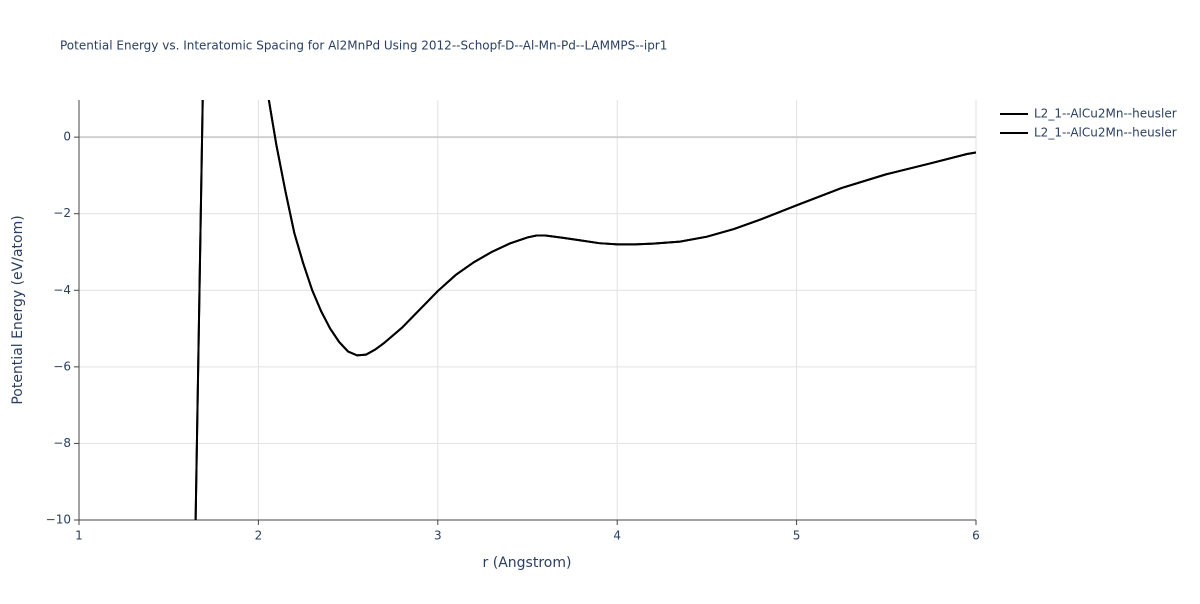 The image size is (1200, 604). What do you see at coordinates (259, 536) in the screenshot?
I see `x-tick-label: 2` at bounding box center [259, 536].